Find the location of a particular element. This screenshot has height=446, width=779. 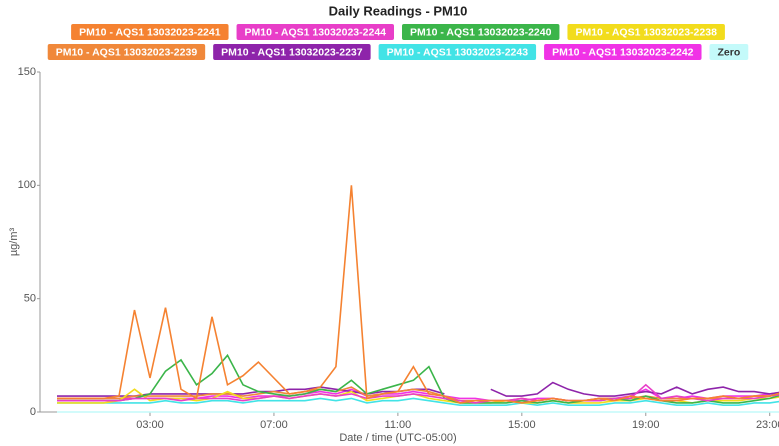

legend-label: PM10 - AQS1 13032023-2238 is located at coordinates (646, 32).